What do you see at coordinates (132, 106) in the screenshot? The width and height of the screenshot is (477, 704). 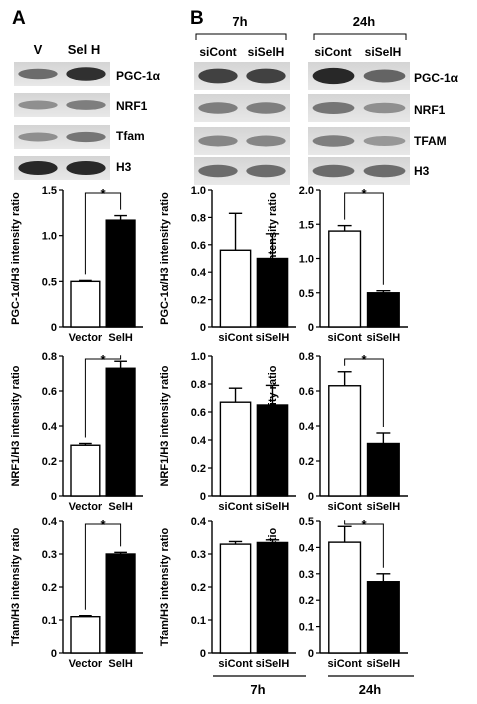 I see `blot-a-row-label-nrf1: NRF1` at bounding box center [132, 106].